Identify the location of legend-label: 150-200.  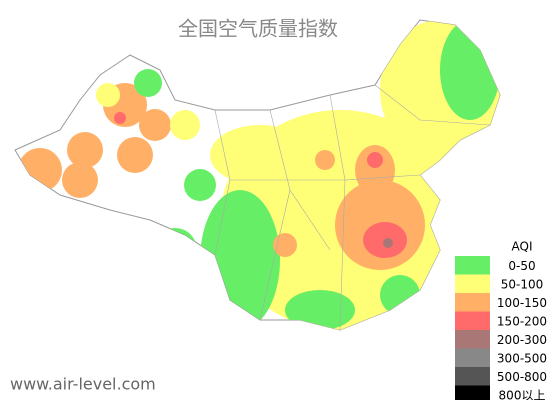
(522, 321).